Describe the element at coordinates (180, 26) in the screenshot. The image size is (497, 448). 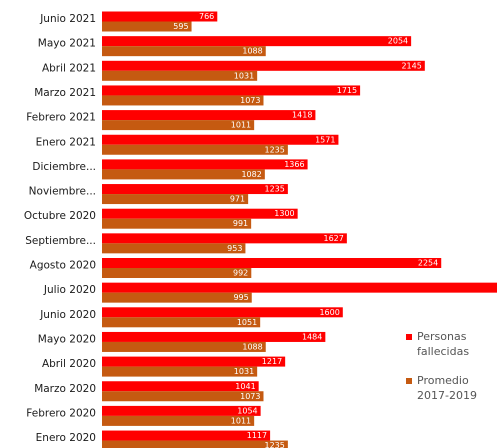
I see `data-label-promedio-2017-2019: 595` at that location.